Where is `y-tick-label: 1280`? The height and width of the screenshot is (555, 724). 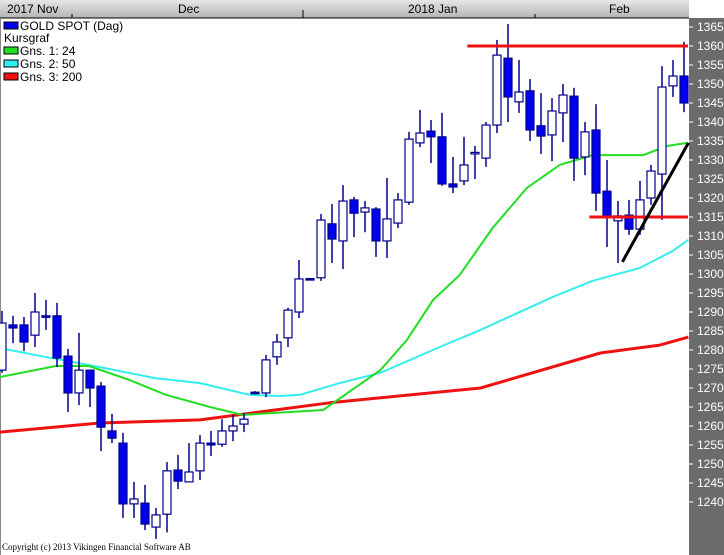 y-tick-label: 1280 is located at coordinates (710, 350).